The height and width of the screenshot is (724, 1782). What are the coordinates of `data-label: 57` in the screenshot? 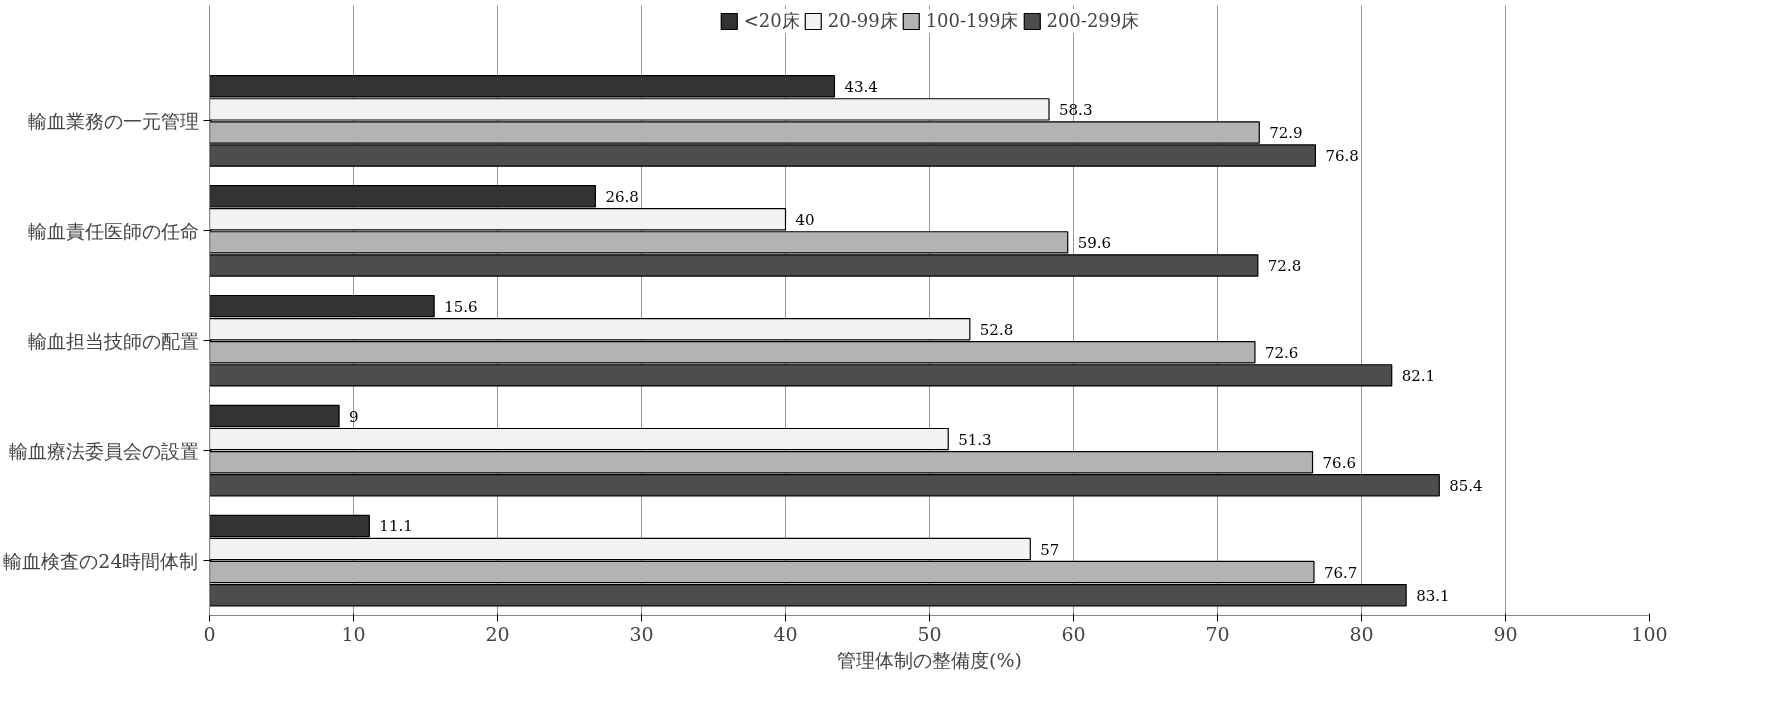 It's located at (1050, 549).